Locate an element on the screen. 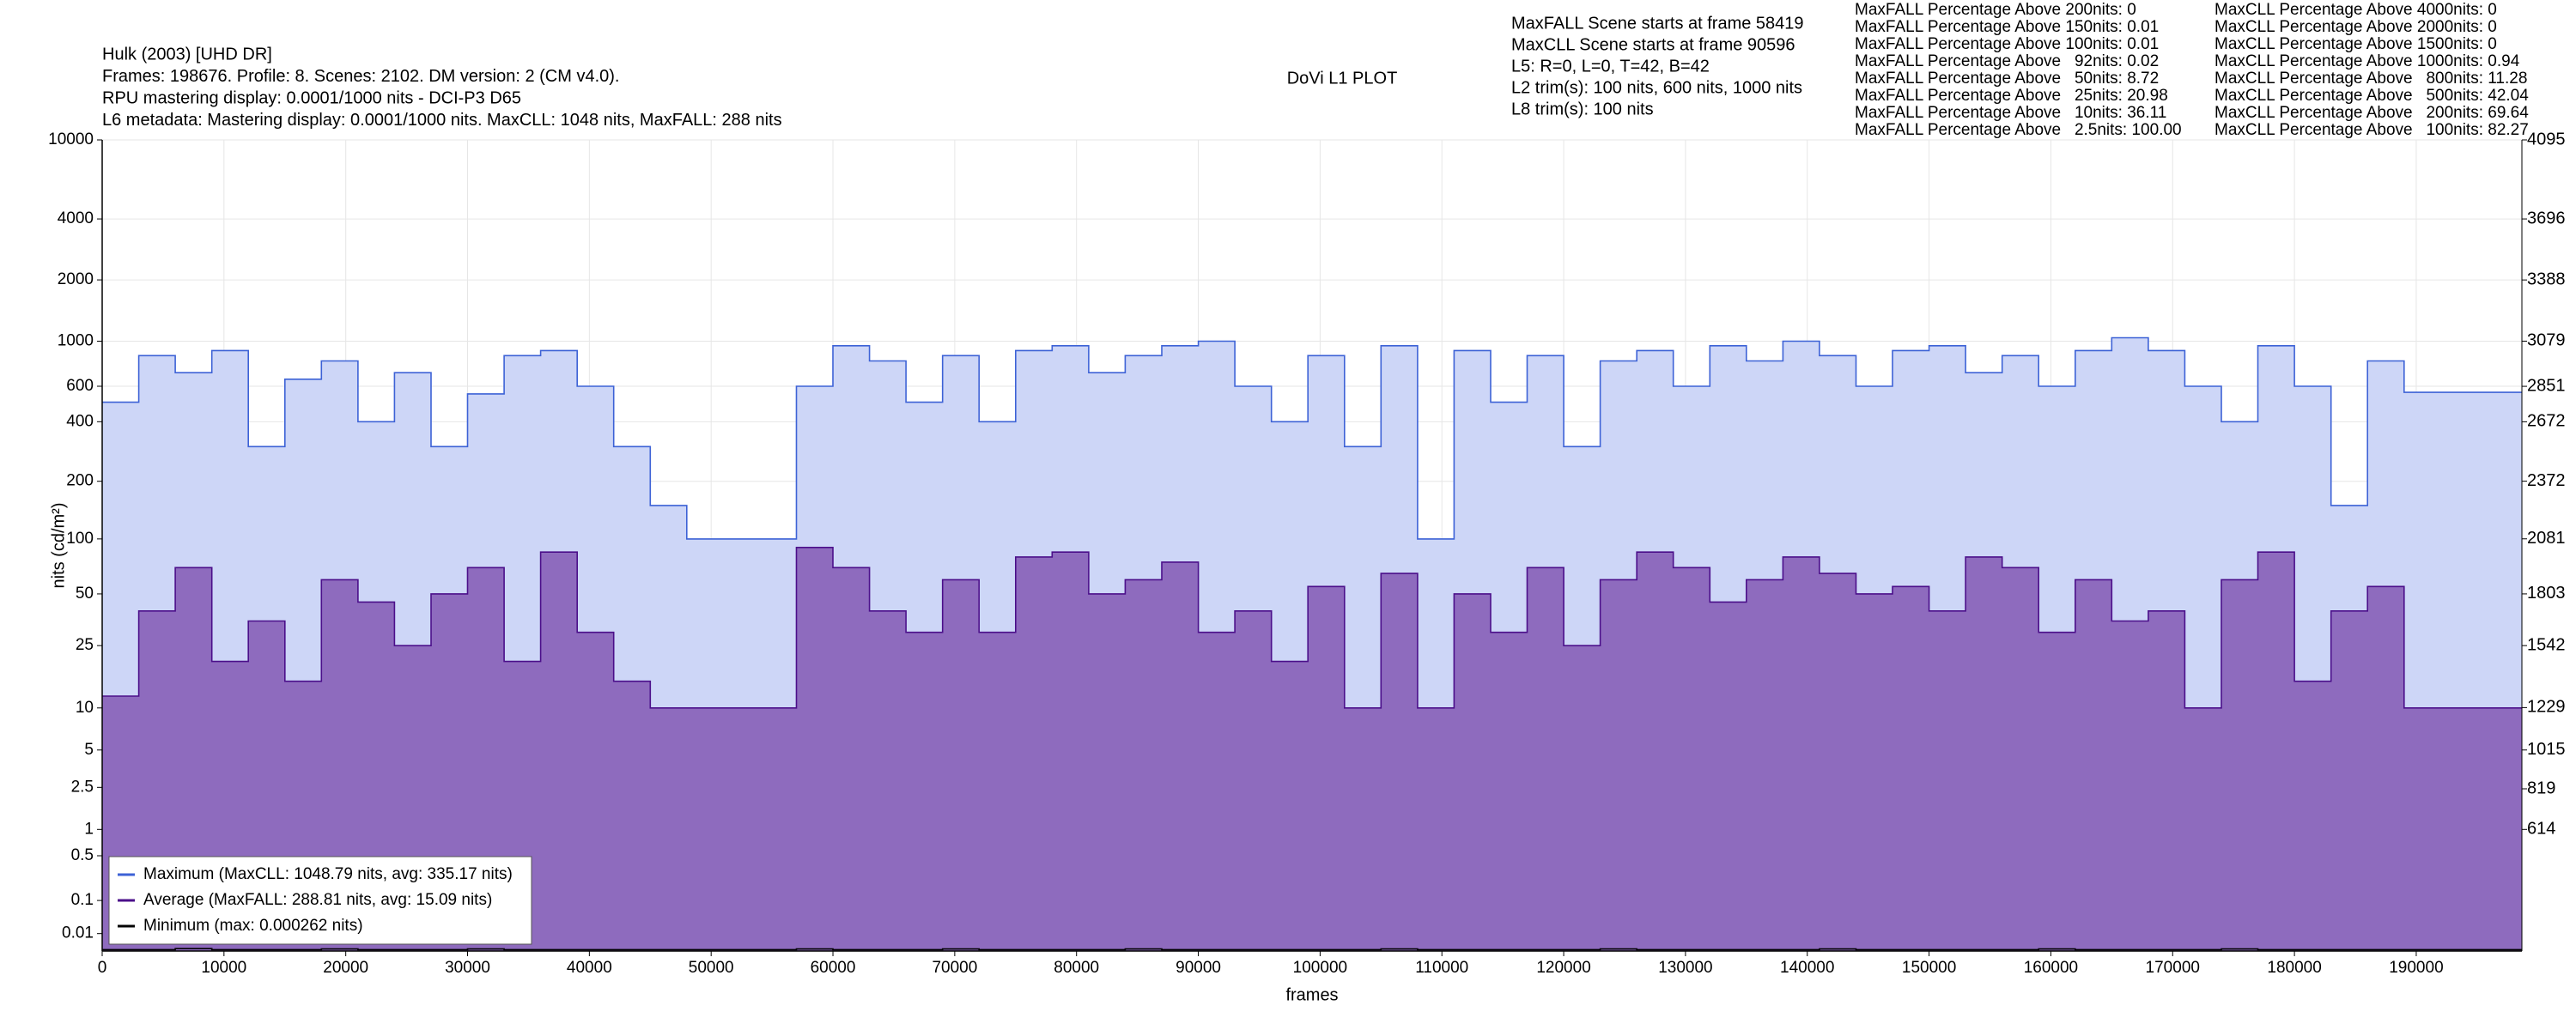 The width and height of the screenshot is (2576, 1030). maxfall-stat: MaxFALL Percentage Above 25nits: 20.98 is located at coordinates (2011, 96).